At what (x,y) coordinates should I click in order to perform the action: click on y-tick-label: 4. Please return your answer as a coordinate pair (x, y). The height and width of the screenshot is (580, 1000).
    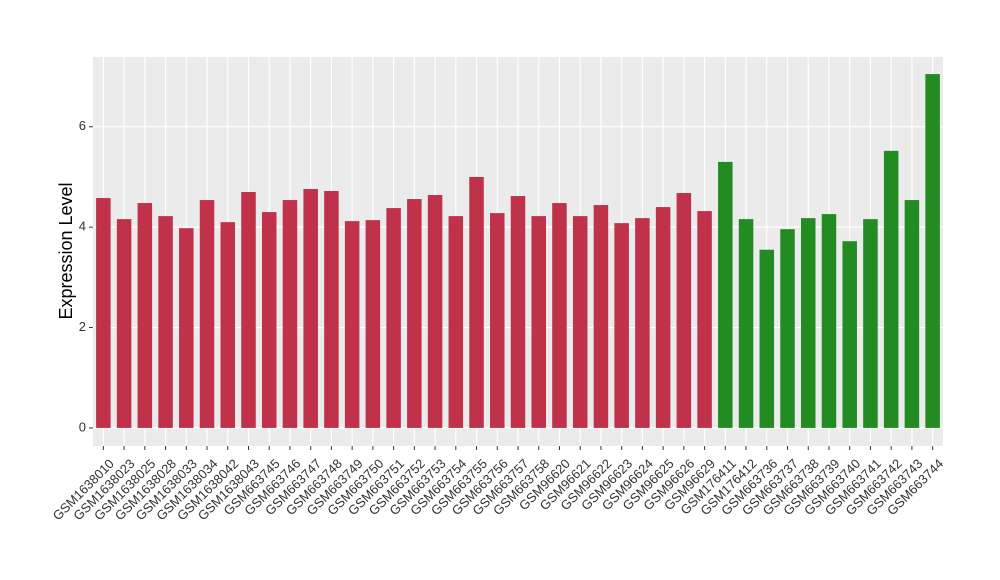
    Looking at the image, I should click on (82, 226).